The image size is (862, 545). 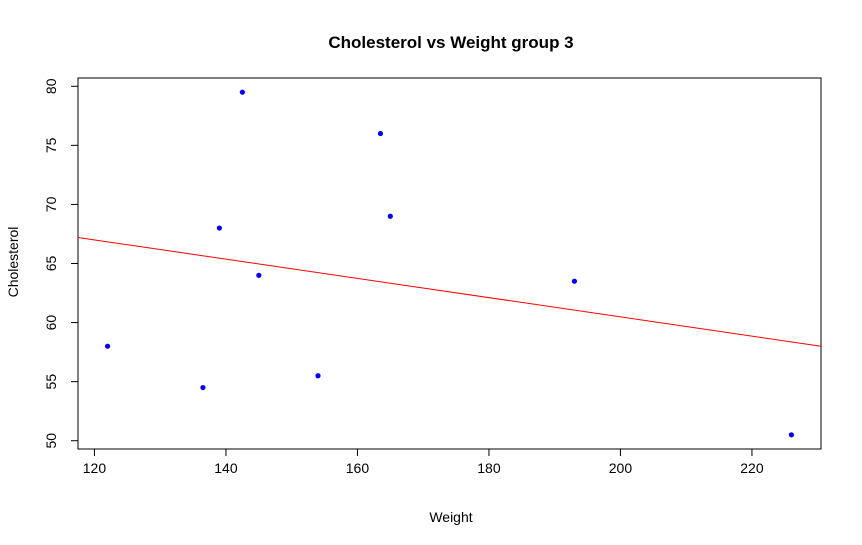 I want to click on y-tick-label-65: 65, so click(x=51, y=264).